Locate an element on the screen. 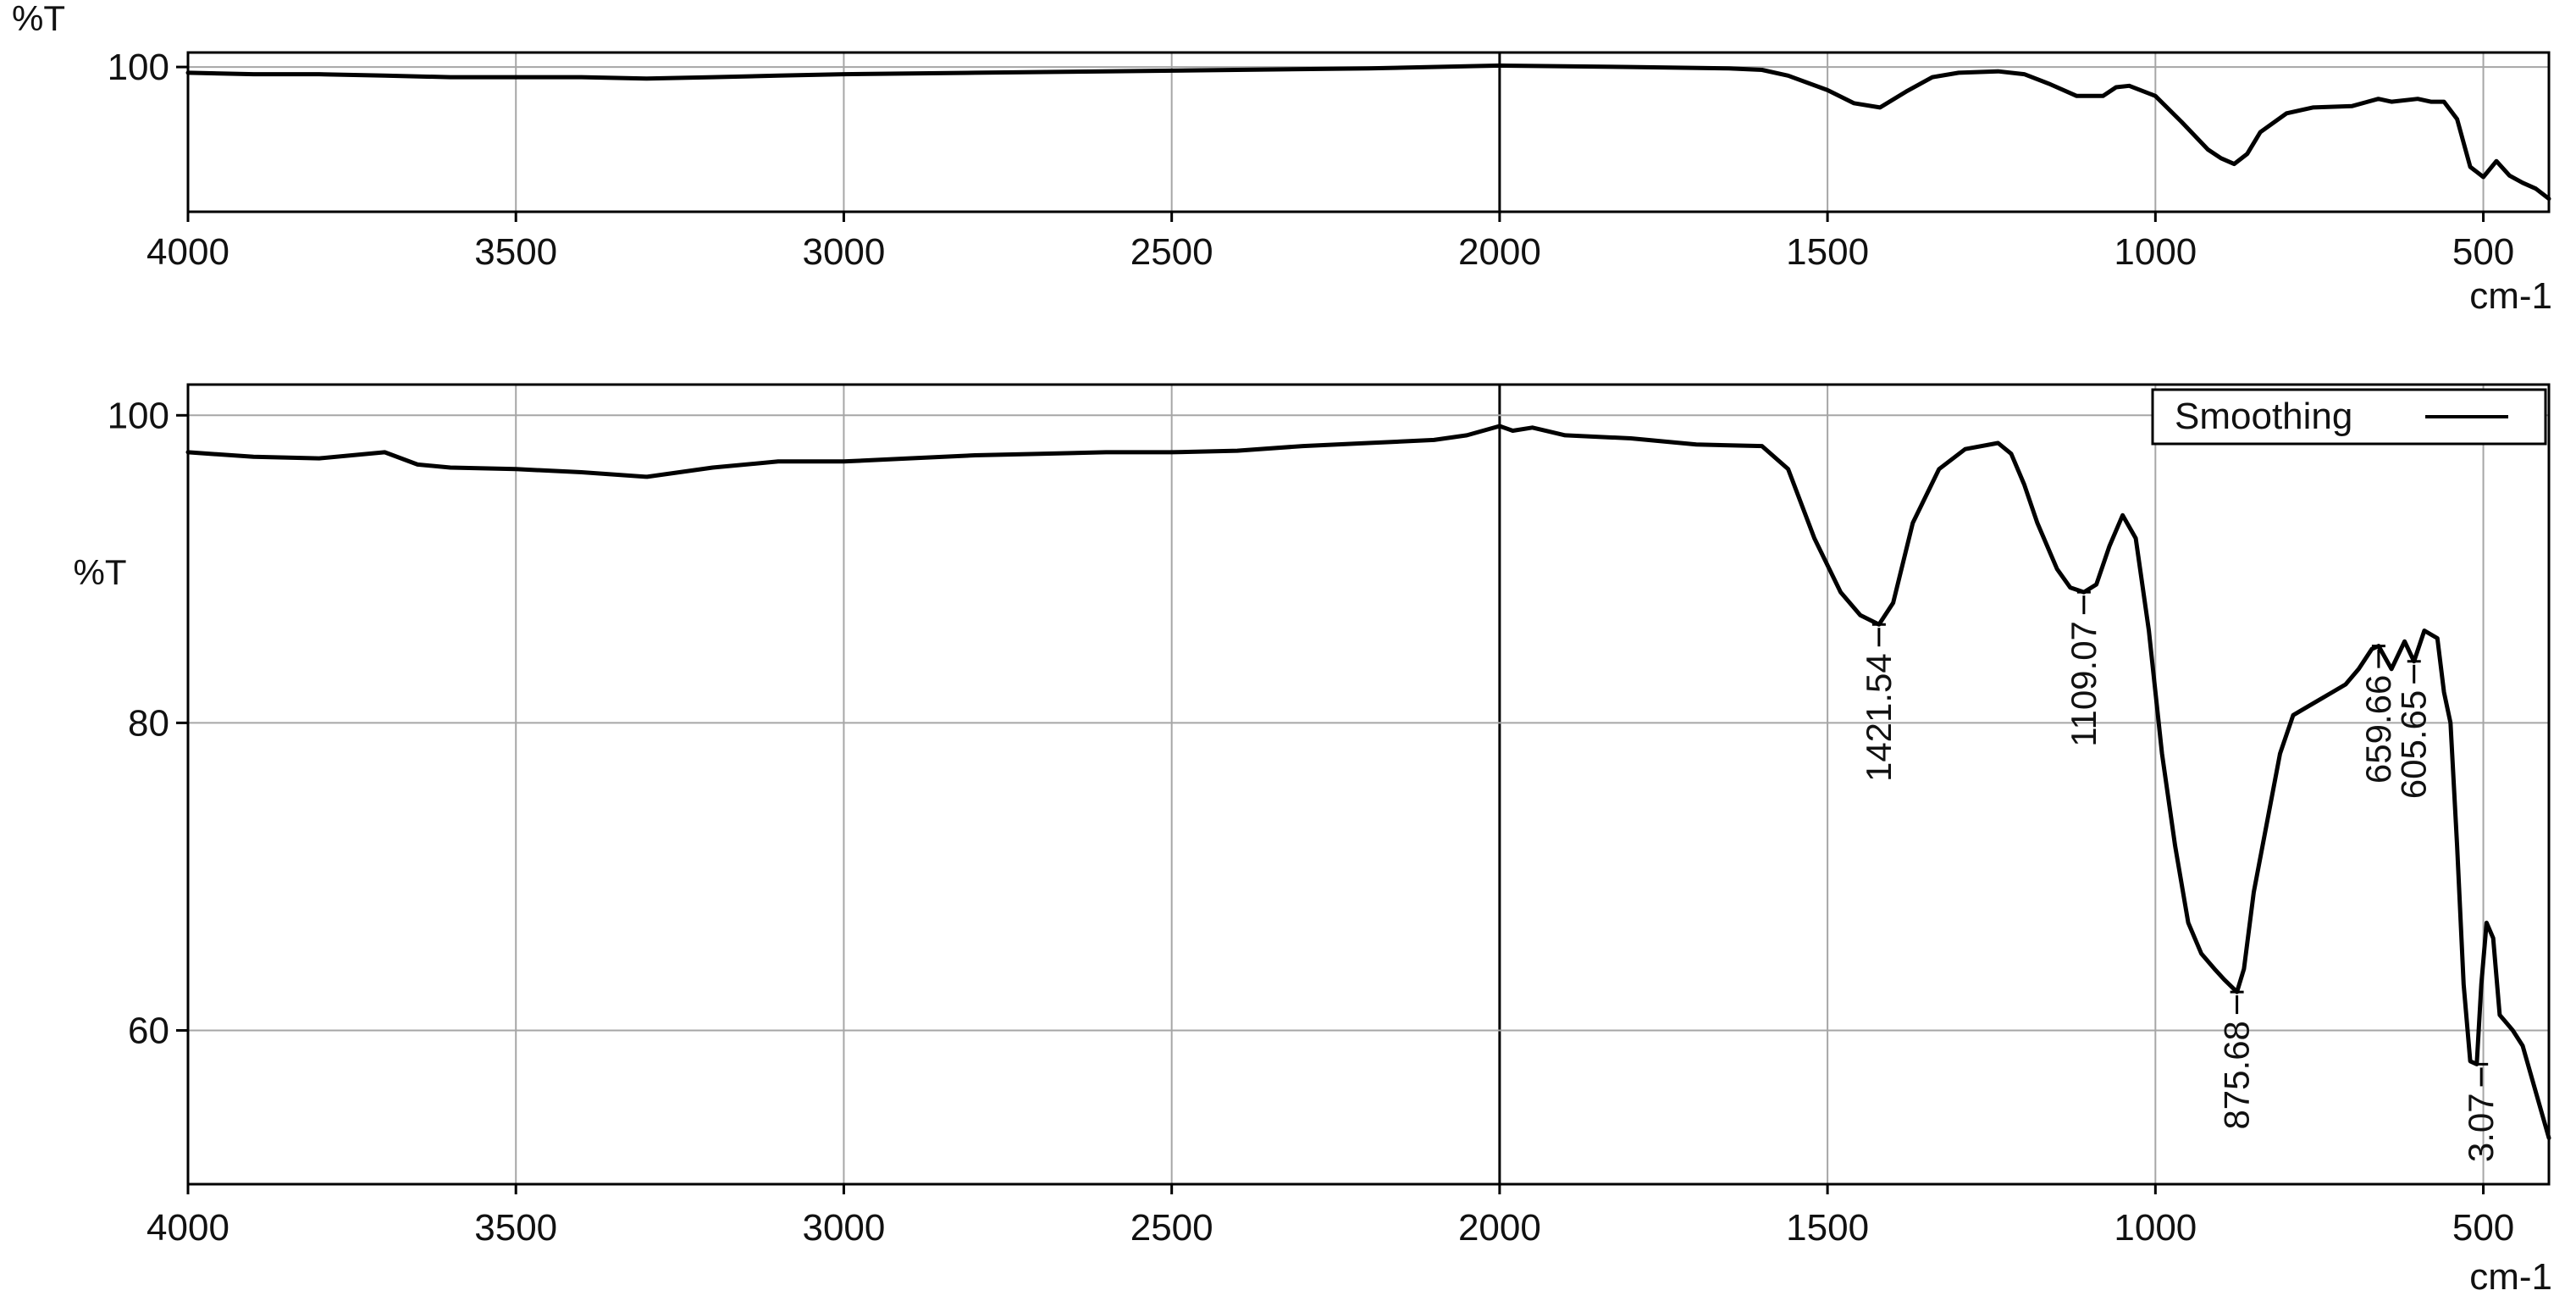 Image resolution: width=2576 pixels, height=1307 pixels. peak-label: 605.65 is located at coordinates (2414, 744).